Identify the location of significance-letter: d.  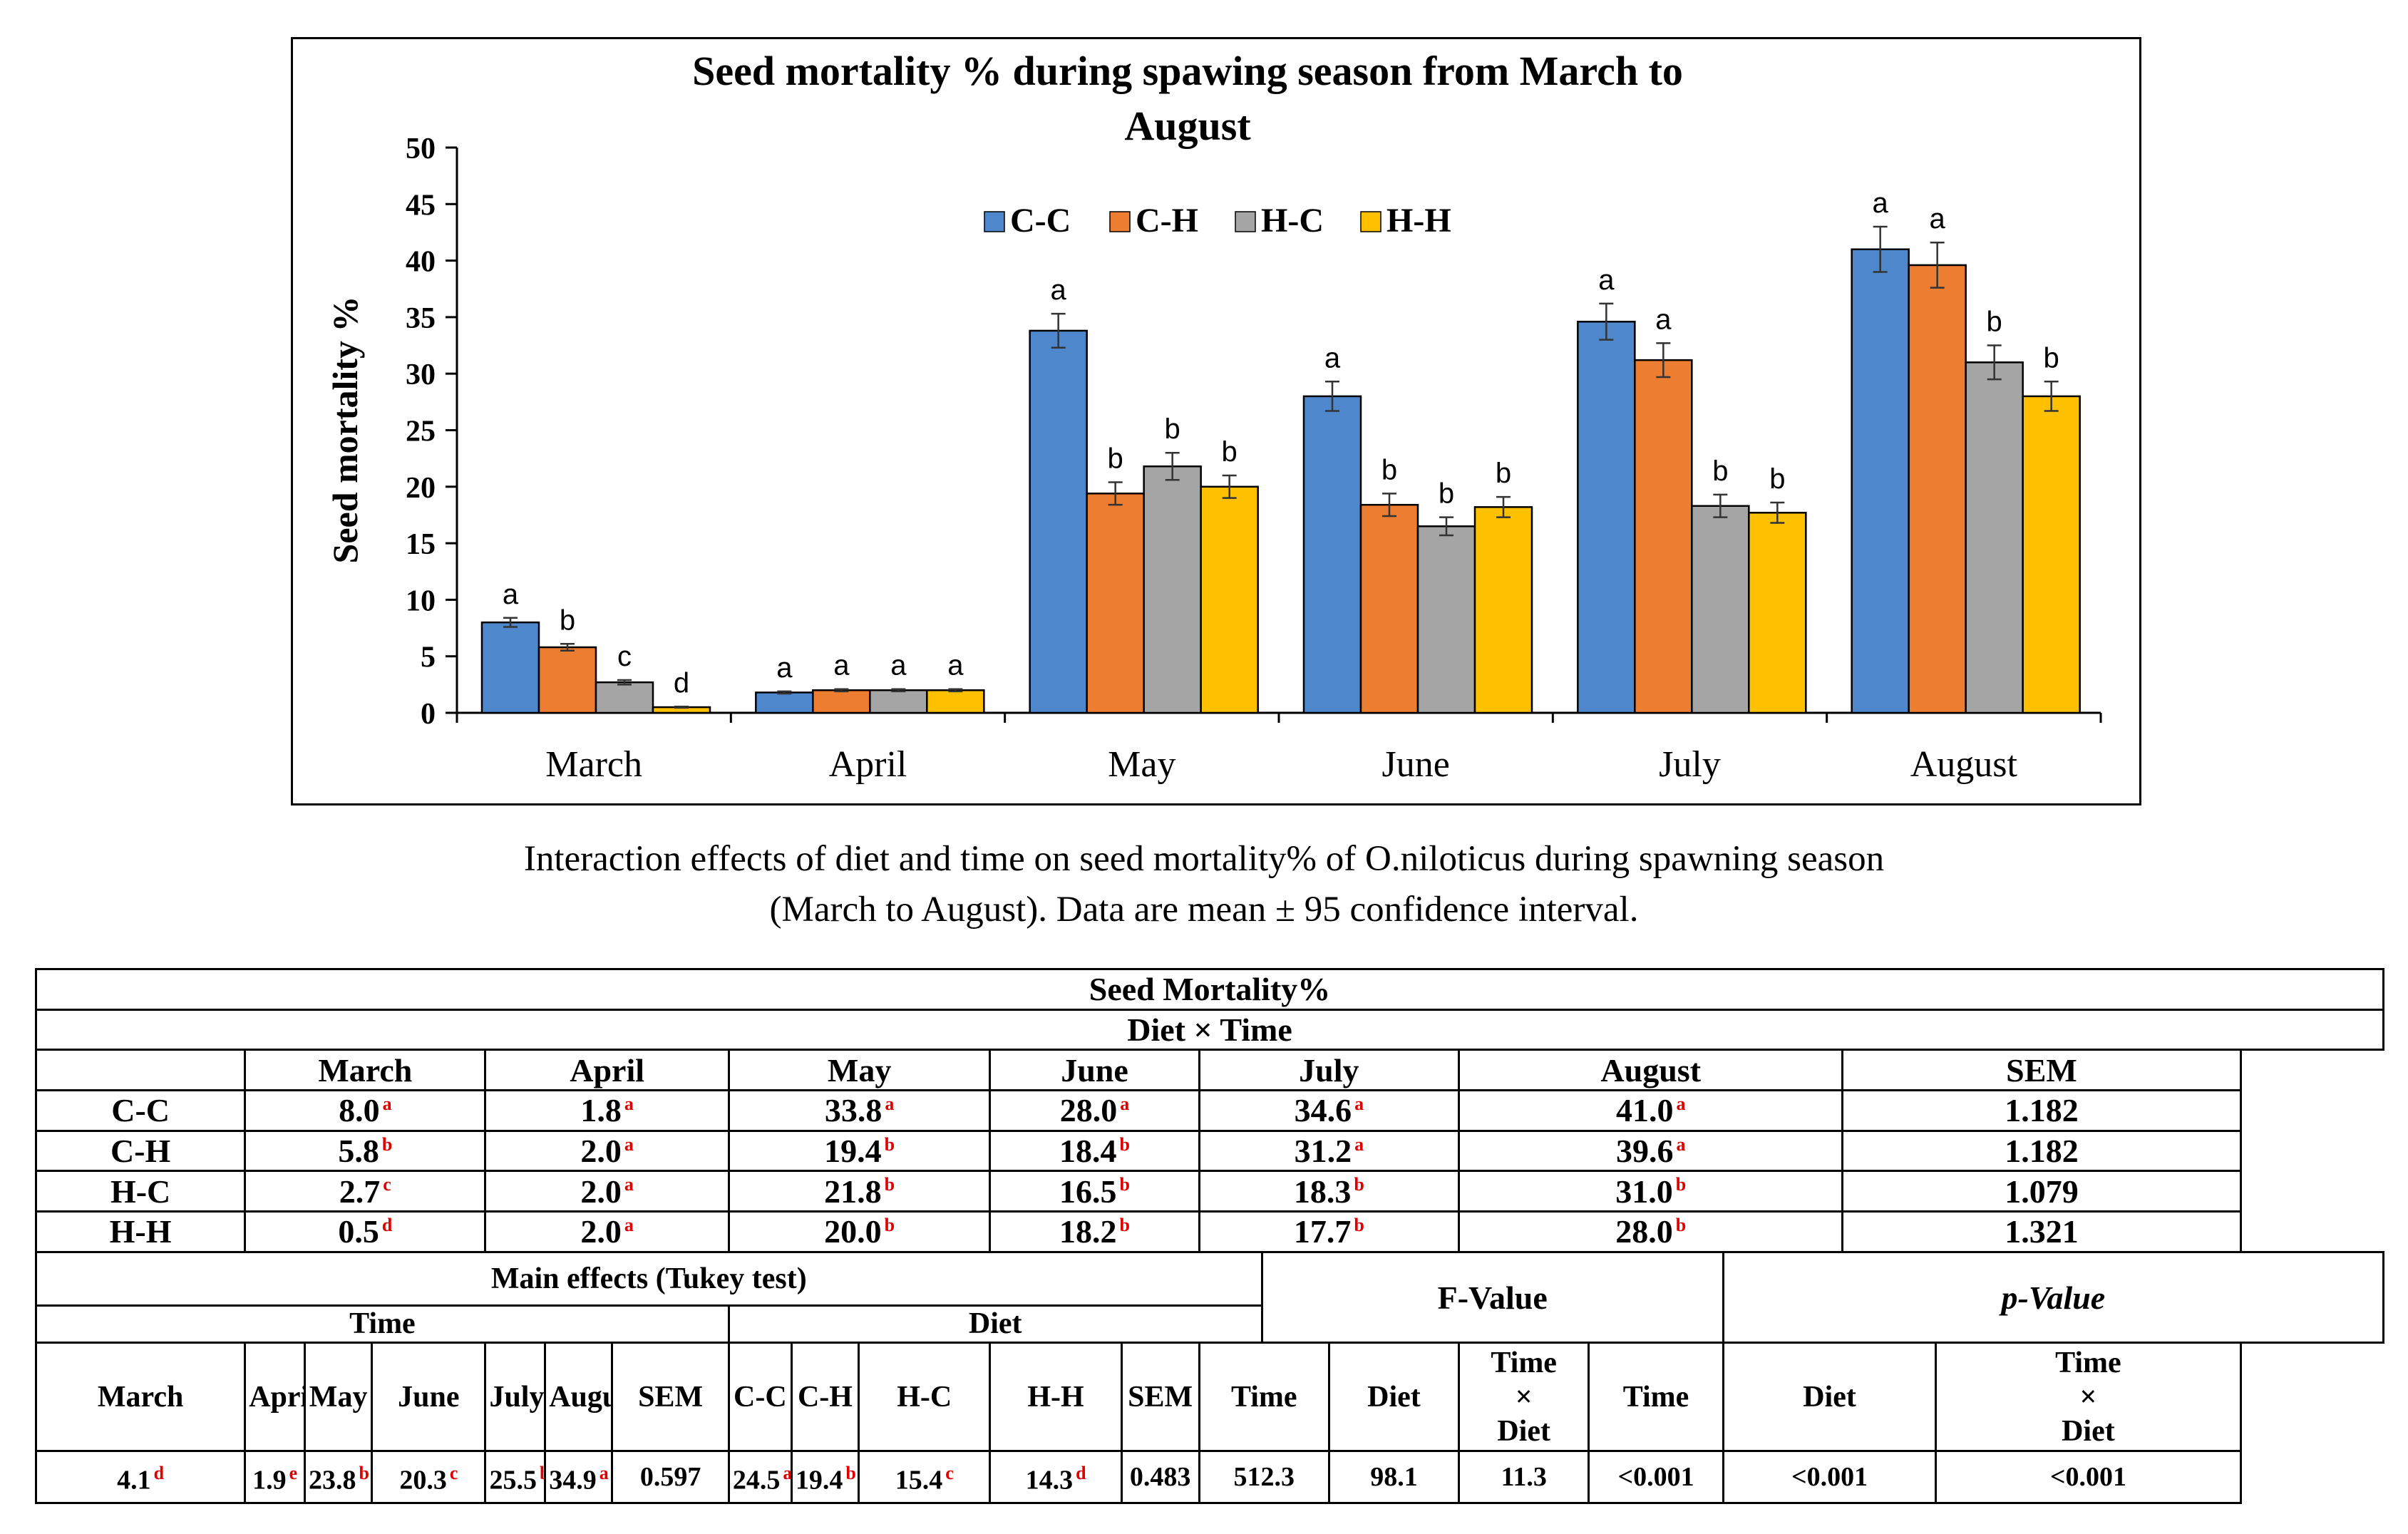
(681, 683).